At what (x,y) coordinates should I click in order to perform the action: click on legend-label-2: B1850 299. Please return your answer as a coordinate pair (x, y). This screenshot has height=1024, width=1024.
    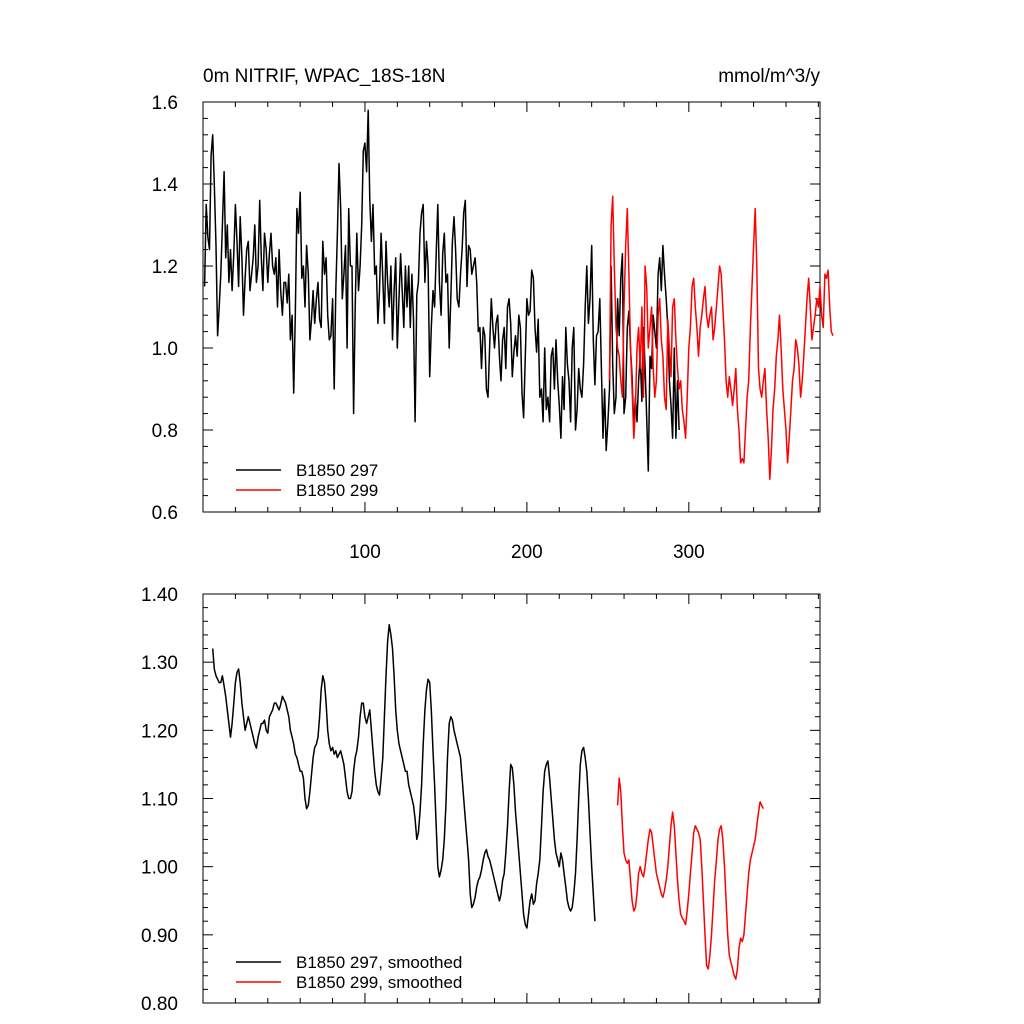
    Looking at the image, I should click on (337, 490).